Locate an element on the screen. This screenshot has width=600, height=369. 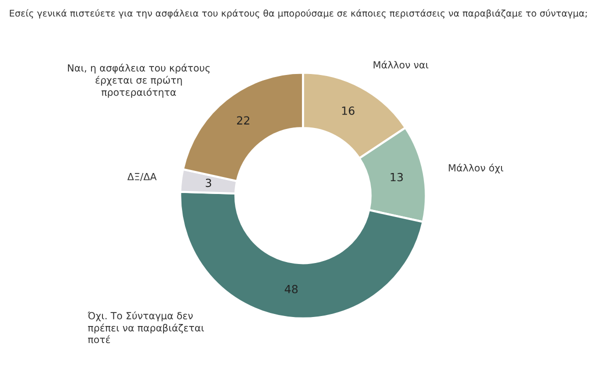
slice-label: Όχι. Το Σύνταγμα δεν πρέπει να παραβιάζεται ποτέ is located at coordinates (146, 327).